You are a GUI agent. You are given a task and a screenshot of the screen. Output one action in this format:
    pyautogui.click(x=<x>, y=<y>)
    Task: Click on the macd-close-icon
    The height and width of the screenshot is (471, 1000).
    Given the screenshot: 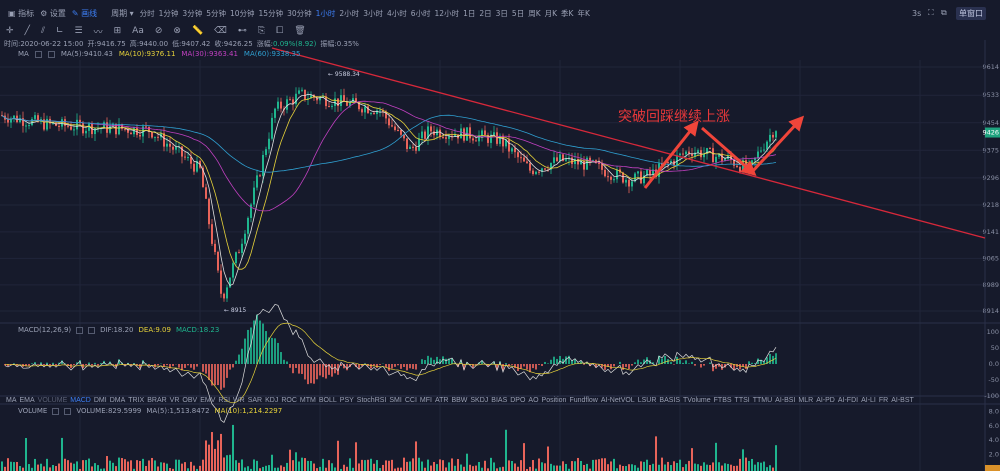 What is the action you would take?
    pyautogui.click(x=92, y=330)
    